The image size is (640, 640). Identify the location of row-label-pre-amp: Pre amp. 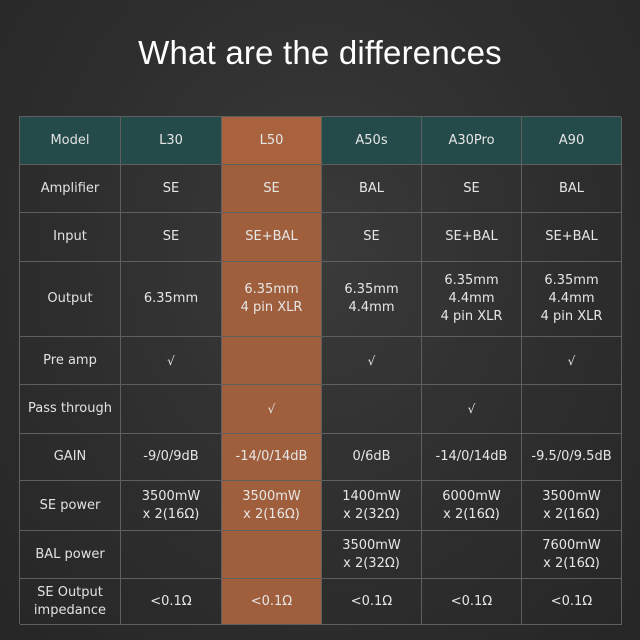
(70, 361).